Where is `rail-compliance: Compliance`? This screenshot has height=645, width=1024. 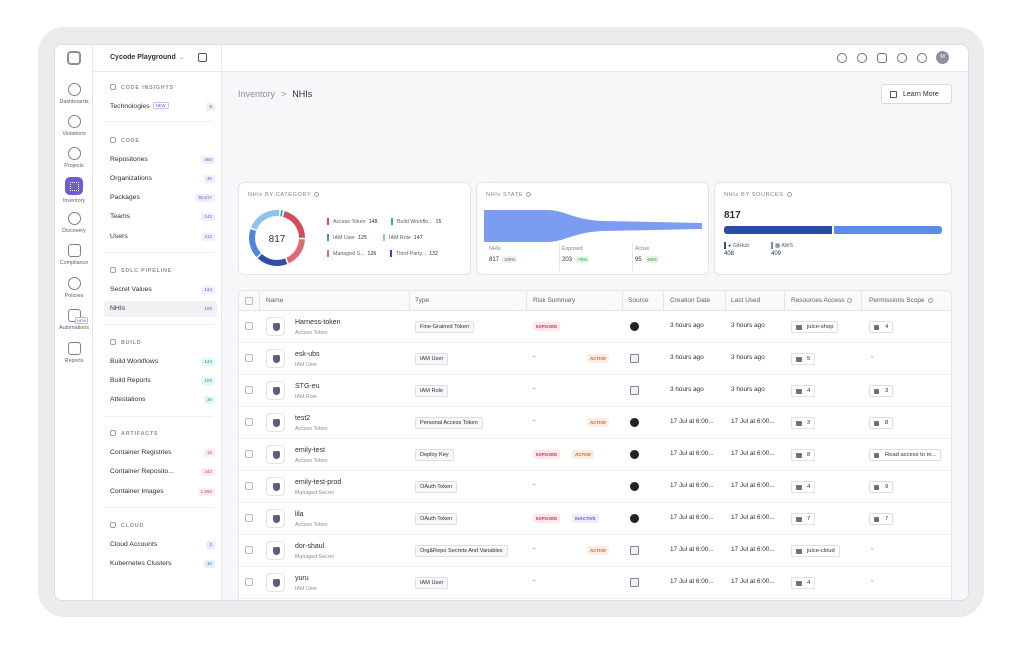 rail-compliance: Compliance is located at coordinates (74, 255).